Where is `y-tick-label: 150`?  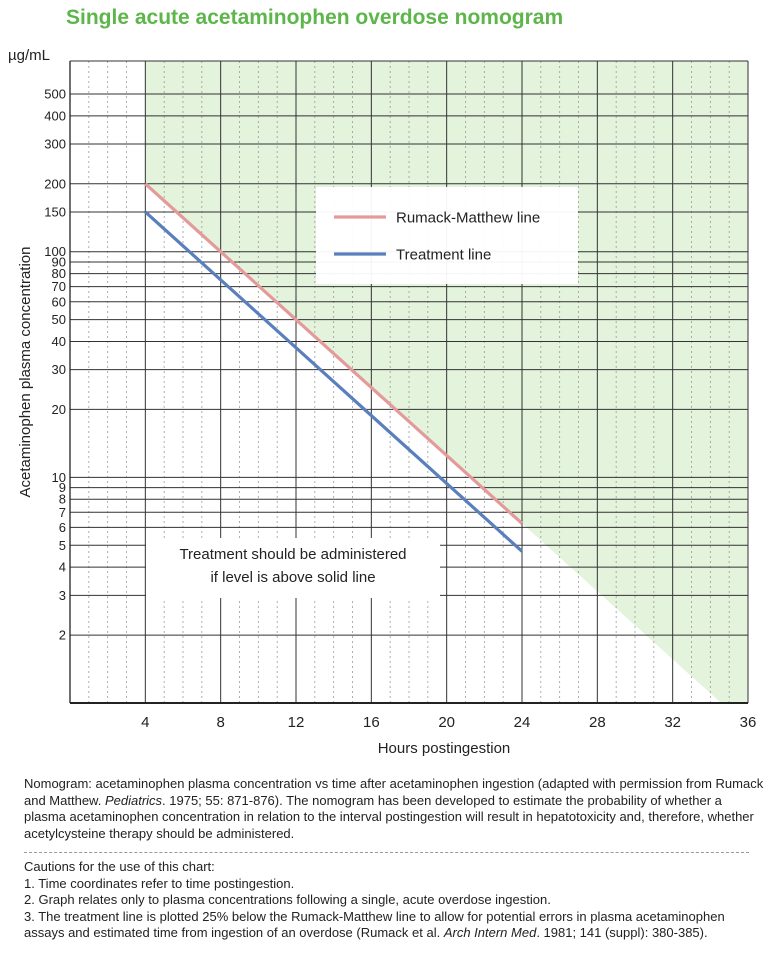
y-tick-label: 150 is located at coordinates (55, 211).